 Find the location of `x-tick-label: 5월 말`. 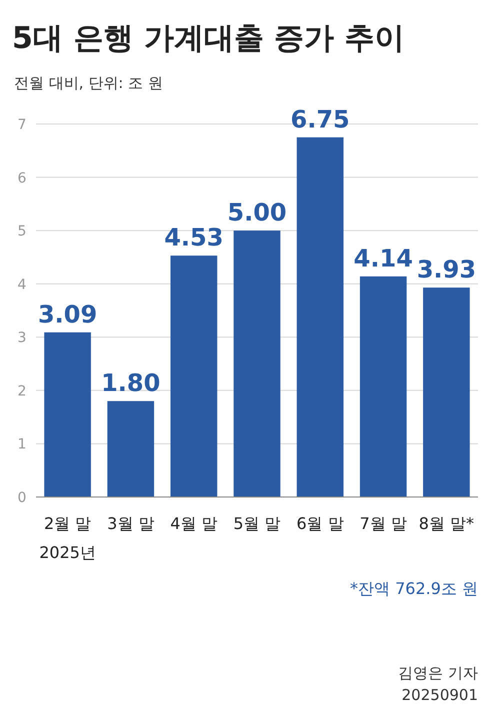

x-tick-label: 5월 말 is located at coordinates (257, 523).